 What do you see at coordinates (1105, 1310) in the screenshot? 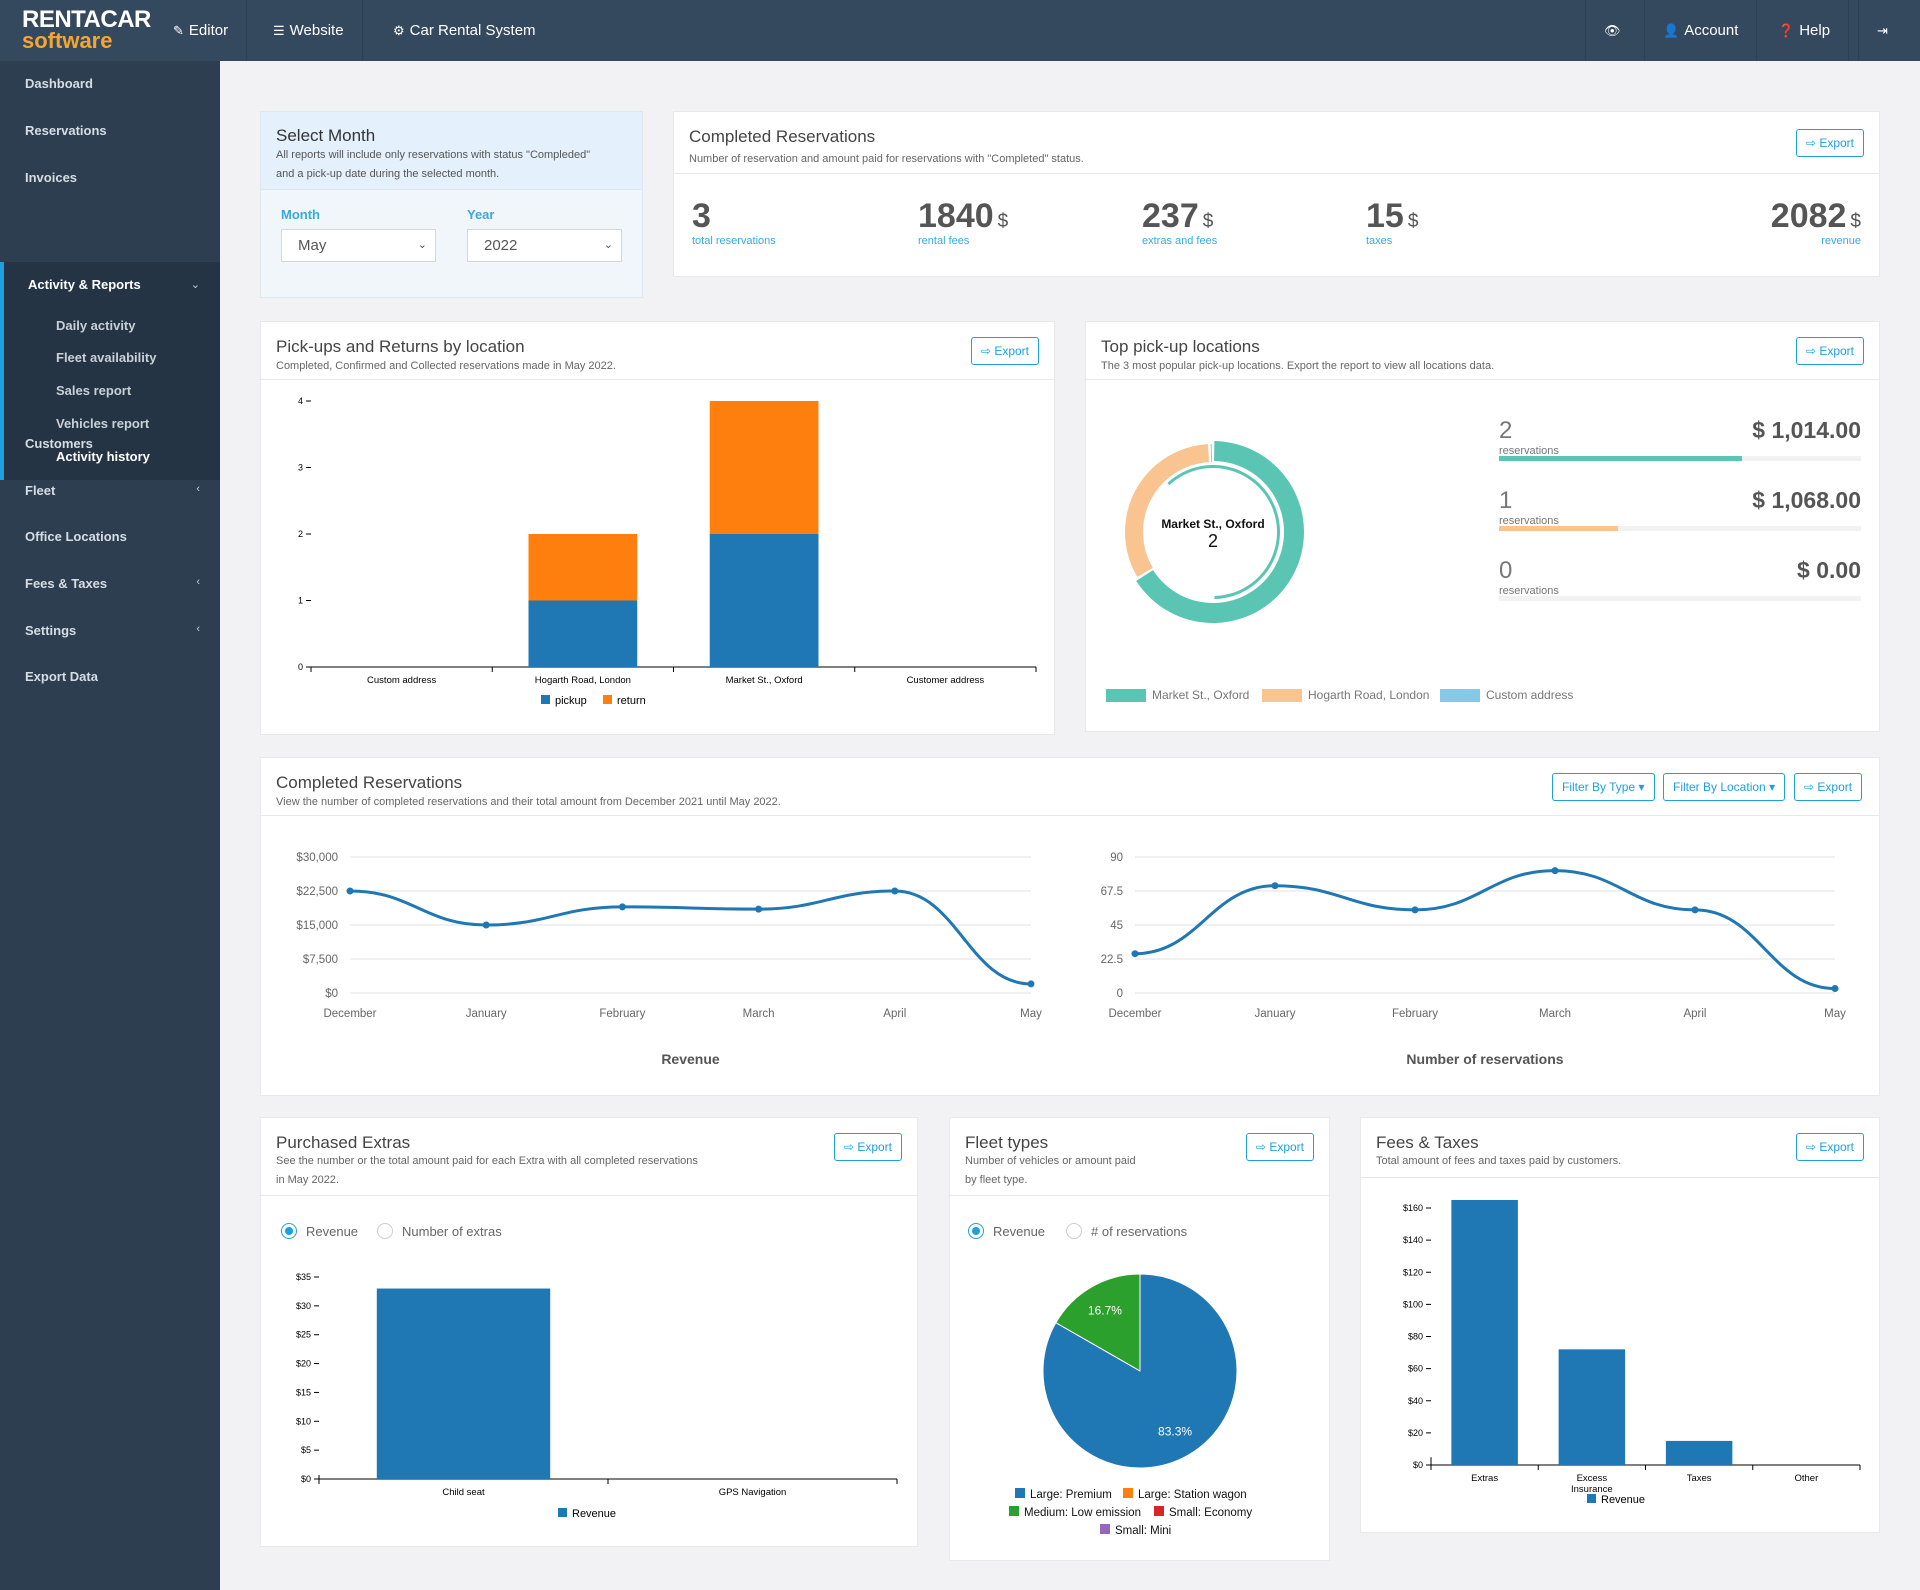
I see `slice-label: 16.7%` at bounding box center [1105, 1310].